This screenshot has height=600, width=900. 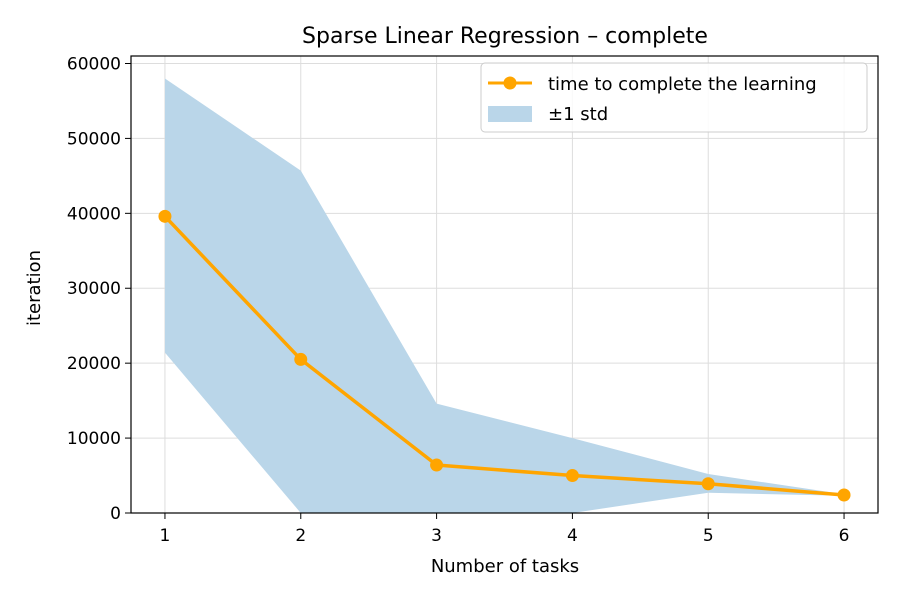 I want to click on y-tick-label: 30000, so click(x=94, y=289).